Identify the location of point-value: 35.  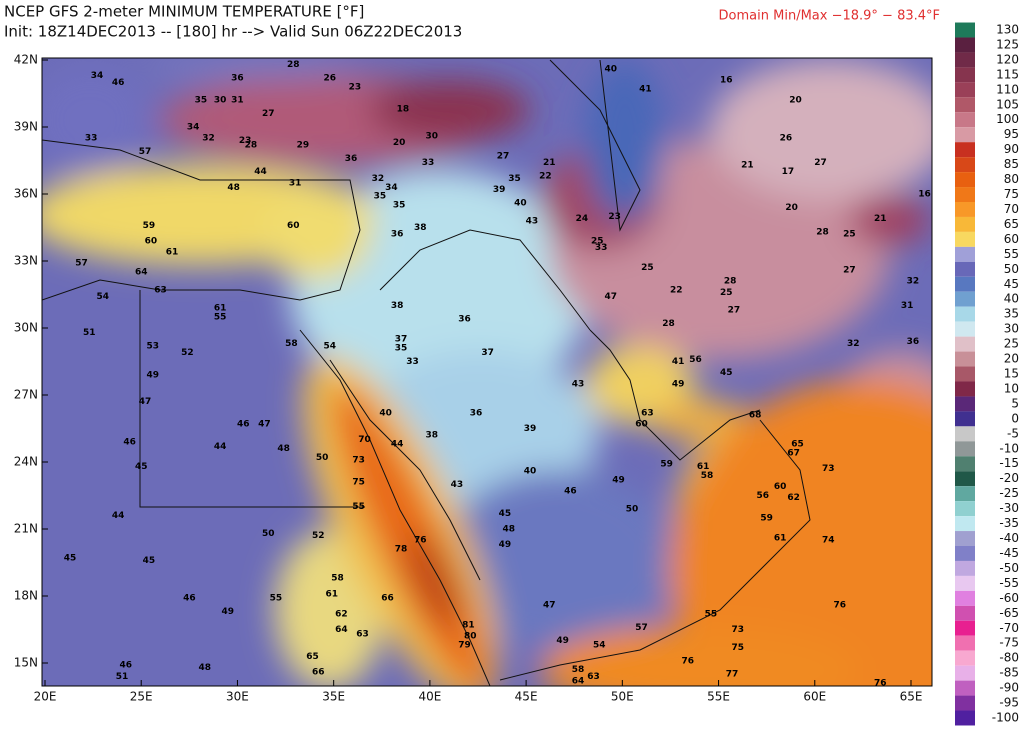
(201, 101).